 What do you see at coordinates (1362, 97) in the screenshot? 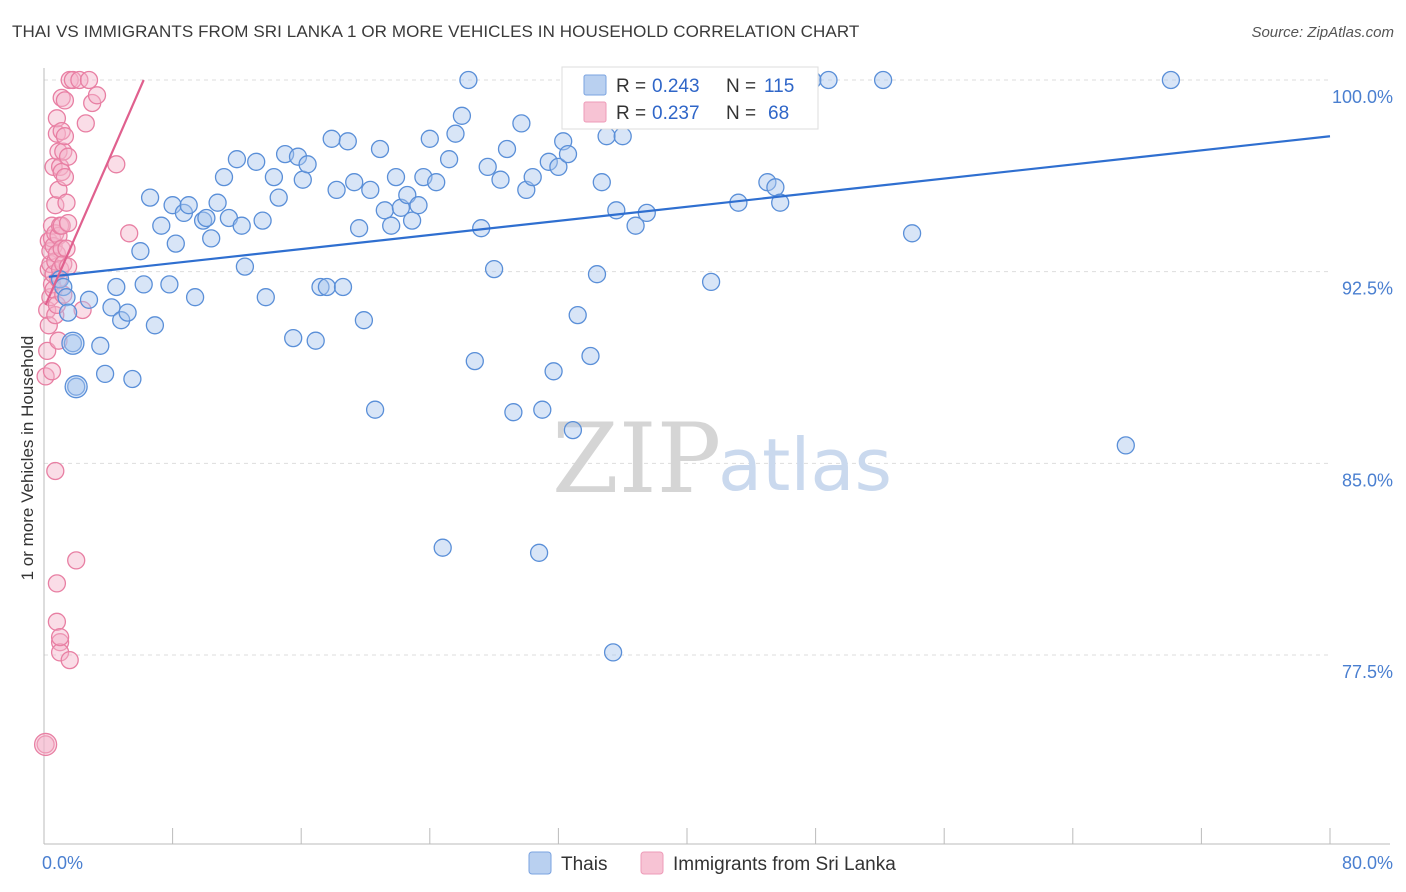
I see `y-tick-label-3: 100.0%` at bounding box center [1362, 97].